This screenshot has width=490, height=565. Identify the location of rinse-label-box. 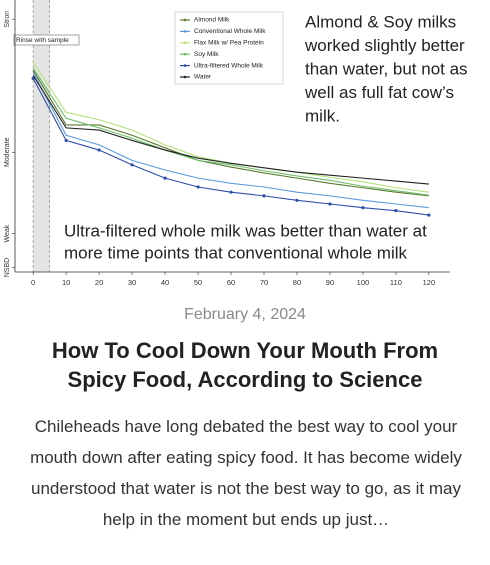
(46, 40).